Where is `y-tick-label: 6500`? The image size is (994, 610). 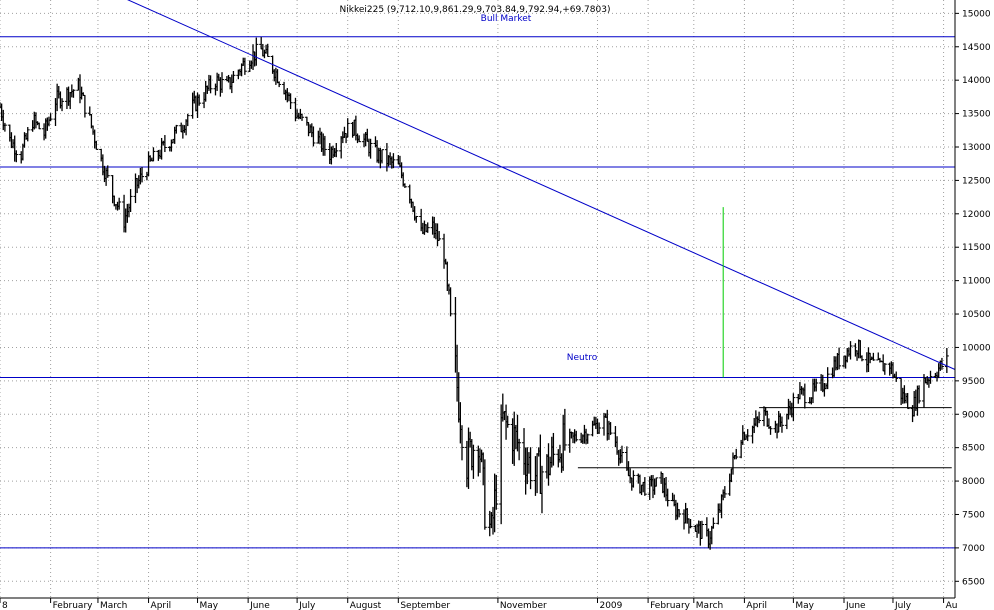 y-tick-label: 6500 is located at coordinates (973, 582).